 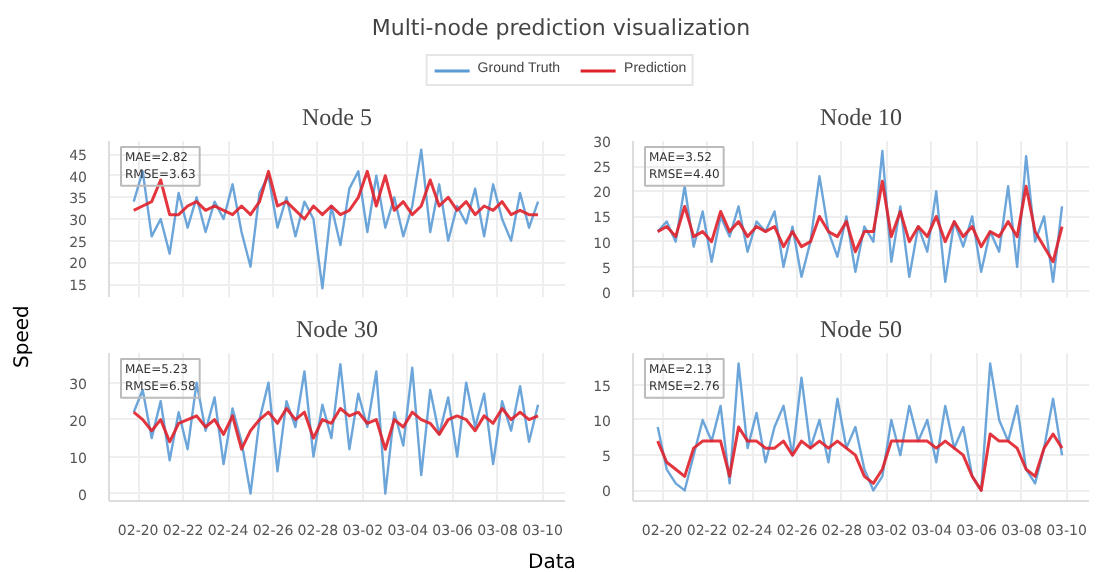 What do you see at coordinates (861, 117) in the screenshot?
I see `chart-title: Node 10` at bounding box center [861, 117].